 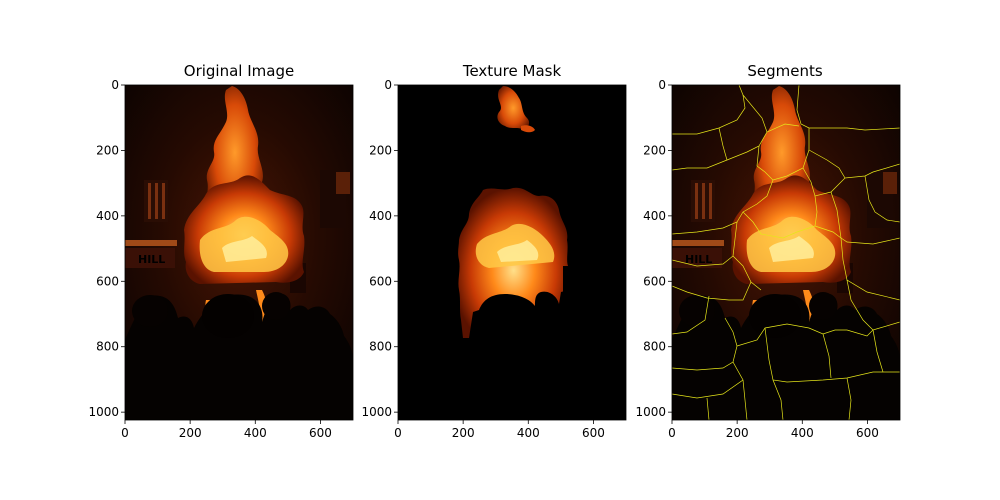 I want to click on panel-title: Original Image, so click(x=239, y=71).